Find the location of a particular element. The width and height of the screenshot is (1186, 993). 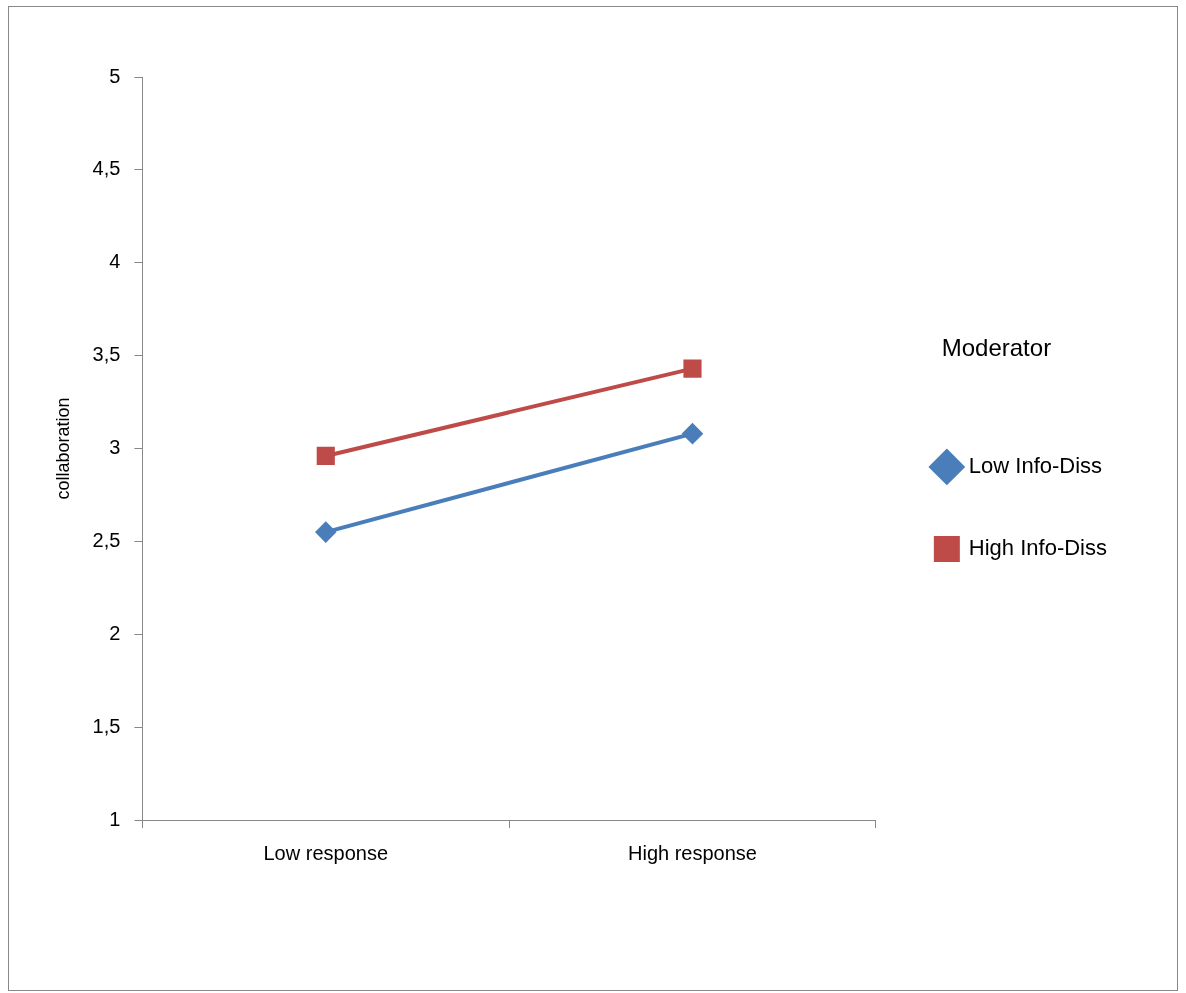

y-tick-label: 4,5 is located at coordinates (106, 168).